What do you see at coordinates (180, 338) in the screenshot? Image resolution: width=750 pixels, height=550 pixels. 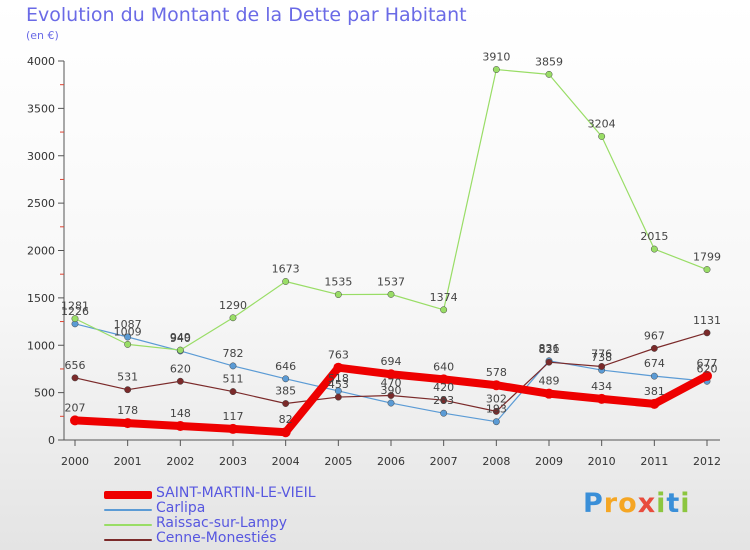 I see `data-label-carlipa: 940` at bounding box center [180, 338].